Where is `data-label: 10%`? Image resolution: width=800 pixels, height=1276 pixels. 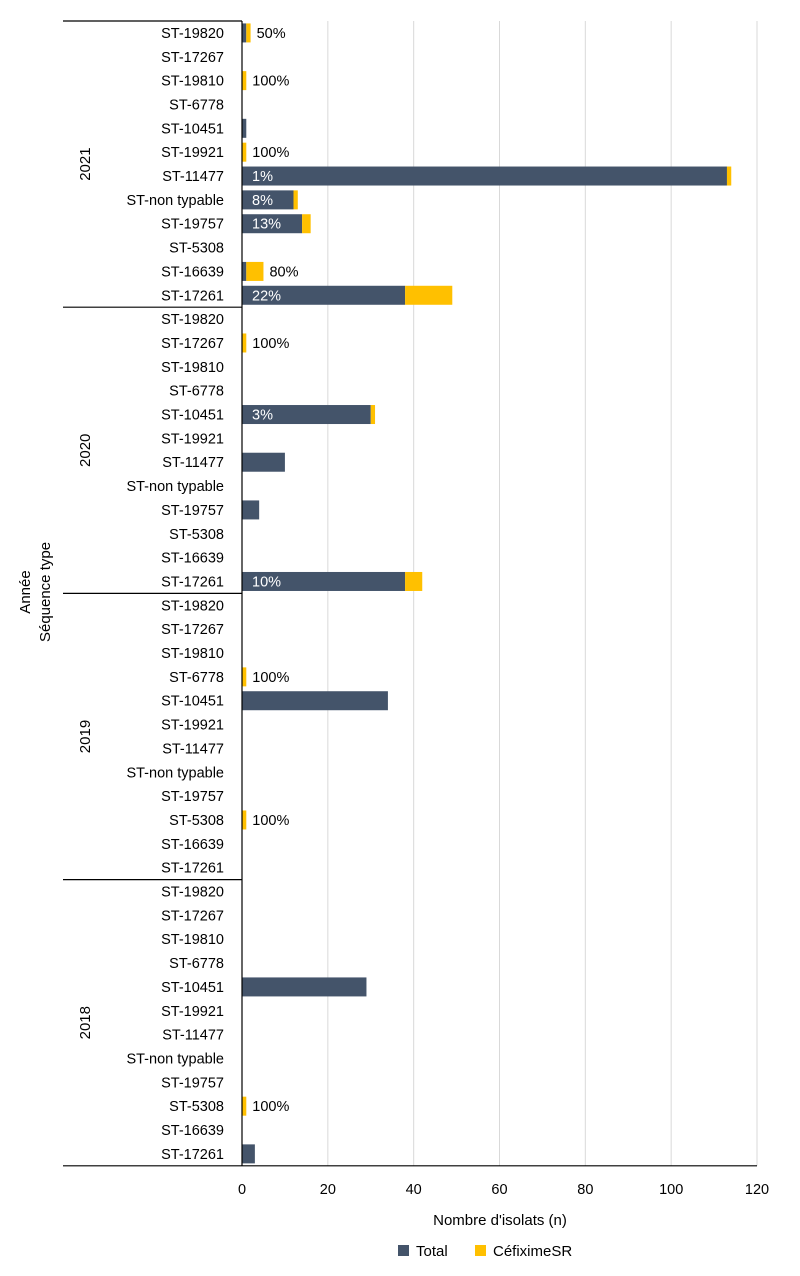
data-label: 10% is located at coordinates (266, 582).